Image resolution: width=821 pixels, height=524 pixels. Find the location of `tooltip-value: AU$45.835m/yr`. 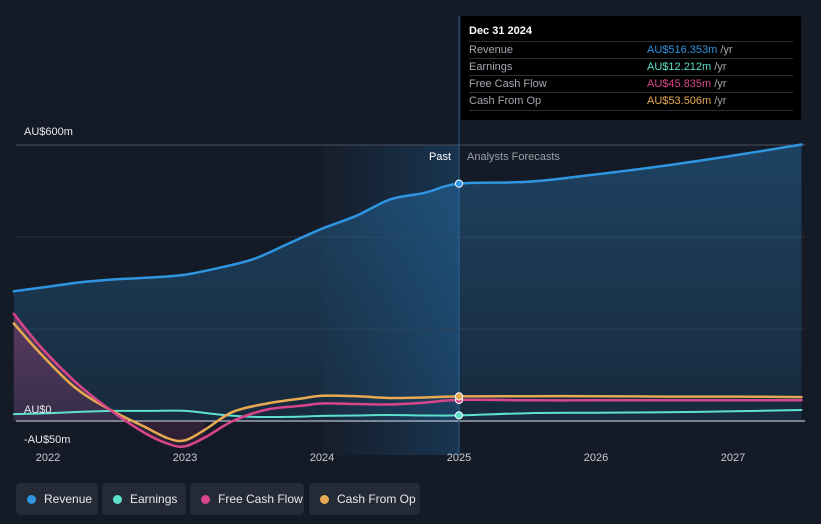

tooltip-value: AU$45.835m/yr is located at coordinates (686, 84).